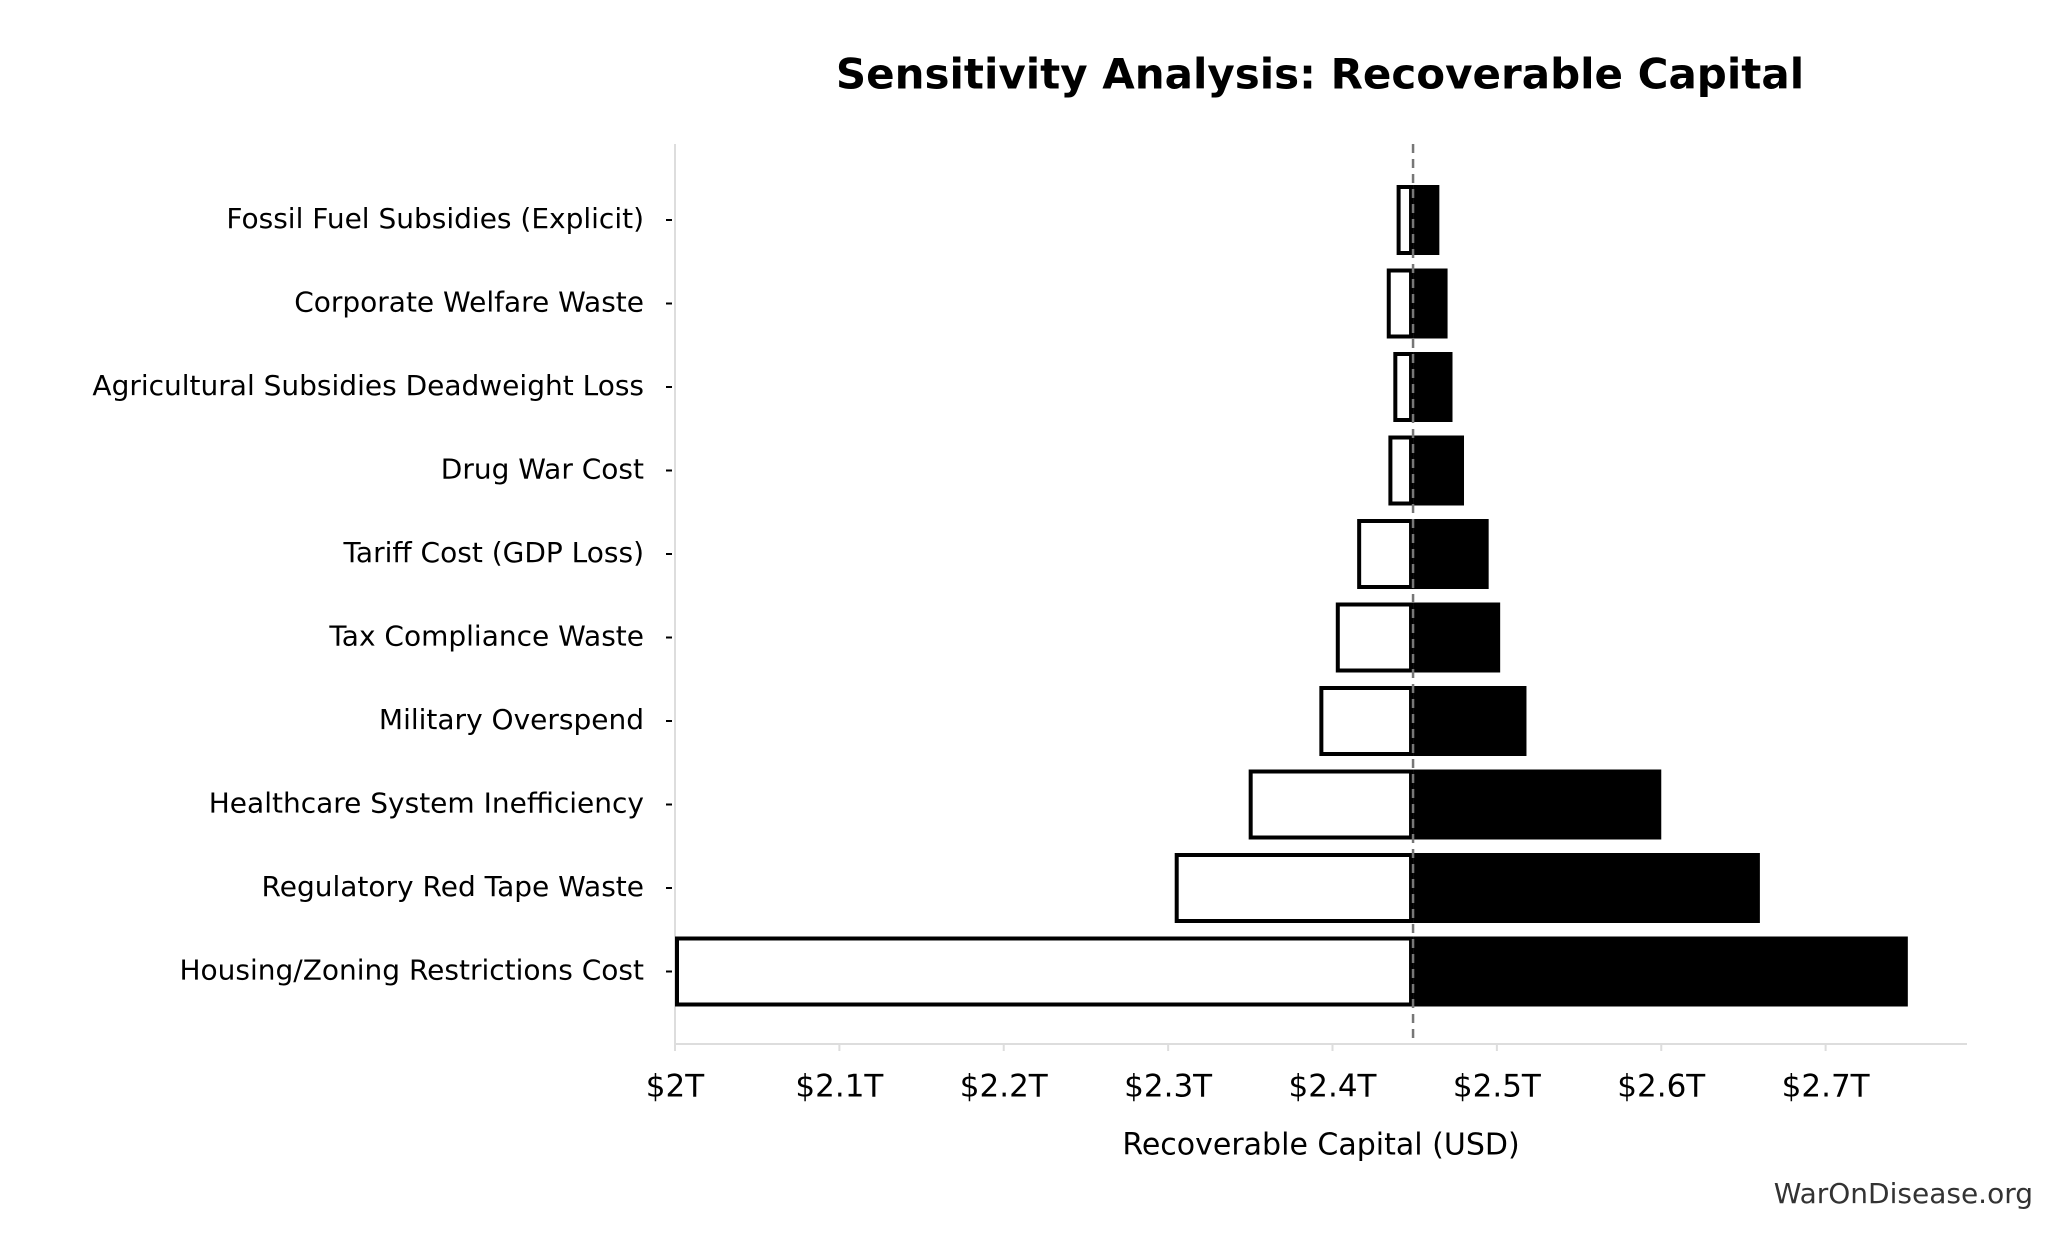 This screenshot has width=2063, height=1251. I want to click on x-tick-label: $2.1T, so click(839, 1087).